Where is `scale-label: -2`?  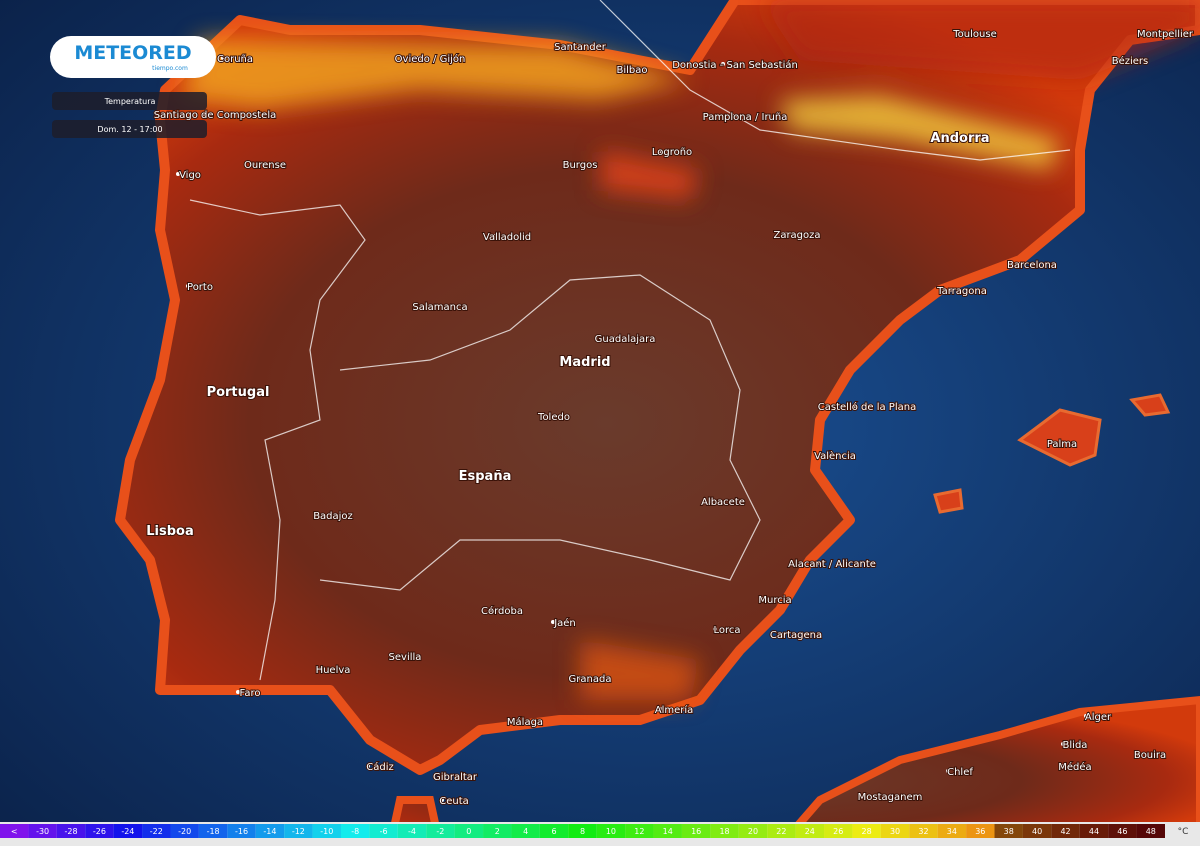
scale-label: -2 is located at coordinates (440, 831).